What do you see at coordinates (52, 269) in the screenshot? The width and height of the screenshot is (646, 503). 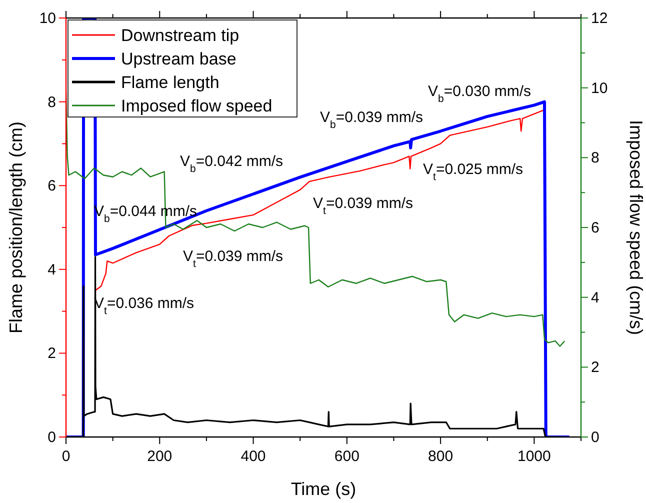 I see `y-tick-label: 4` at bounding box center [52, 269].